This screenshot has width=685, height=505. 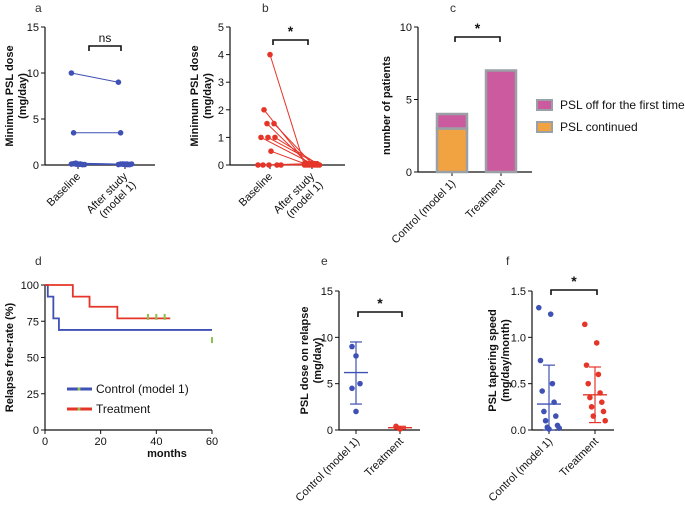 What do you see at coordinates (221, 111) in the screenshot?
I see `b-y-tick-label: 2` at bounding box center [221, 111].